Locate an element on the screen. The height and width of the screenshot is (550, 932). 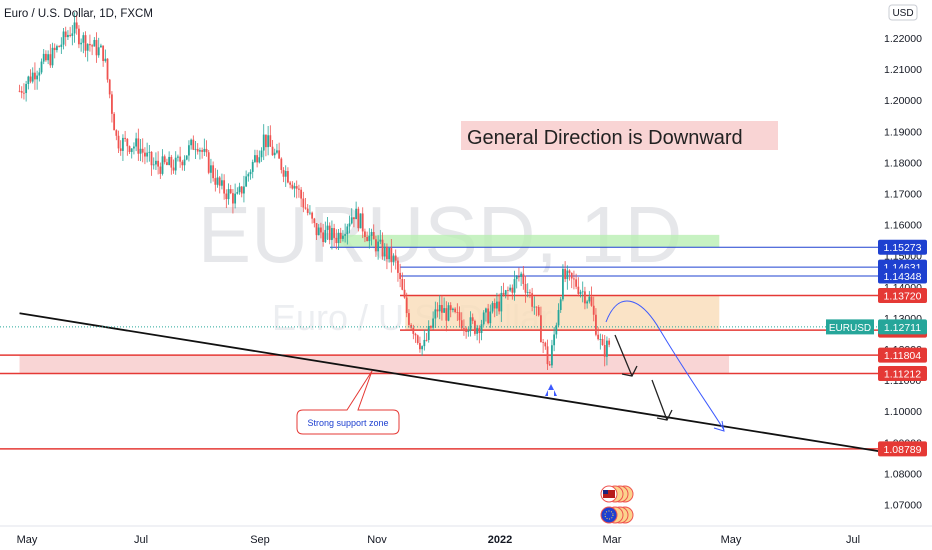
price-axis-tick: 1.22000 is located at coordinates (903, 39).